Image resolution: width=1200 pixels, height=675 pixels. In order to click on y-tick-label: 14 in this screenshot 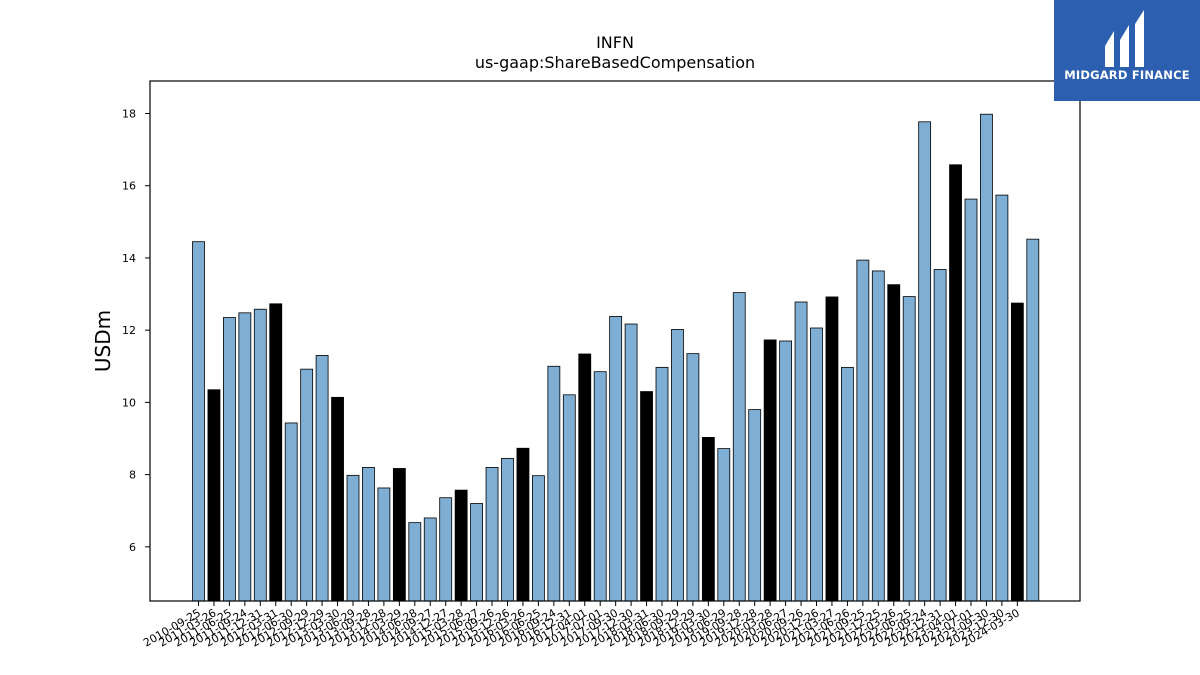, I will do `click(129, 258)`.